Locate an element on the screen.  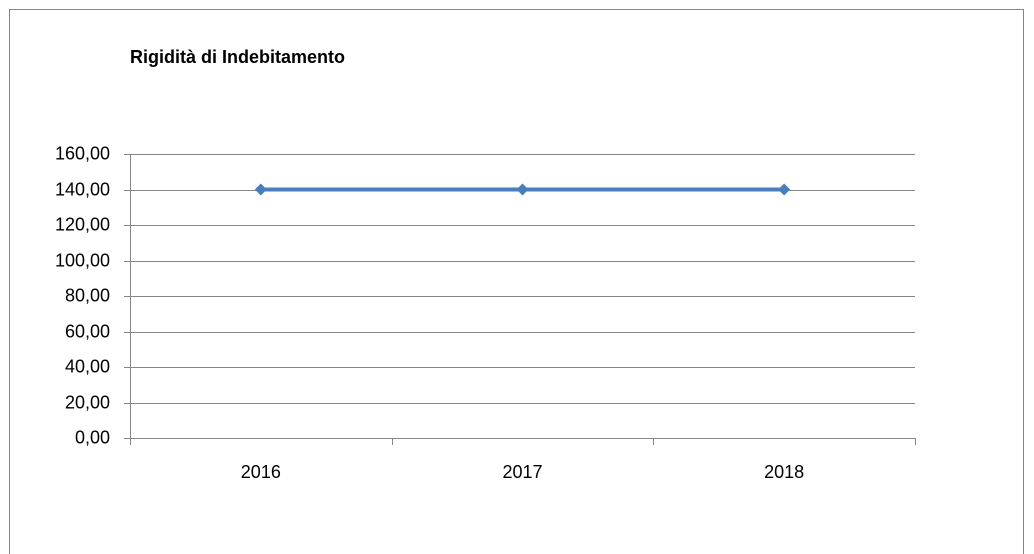
y-tick-label: 140,00 is located at coordinates (82, 189).